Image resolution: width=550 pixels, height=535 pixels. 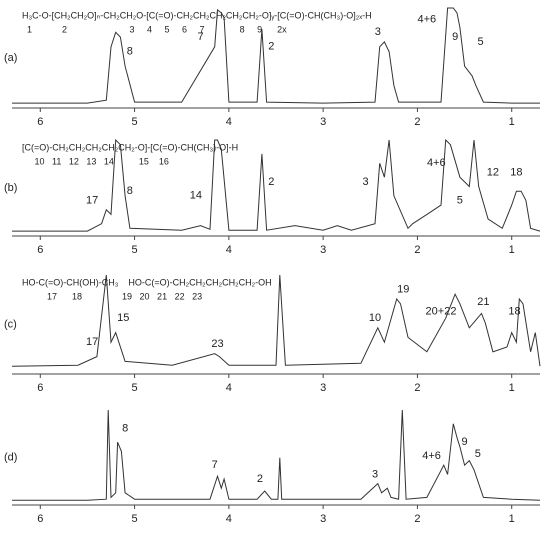 What do you see at coordinates (10, 188) in the screenshot?
I see `panel-label: (b)` at bounding box center [10, 188].